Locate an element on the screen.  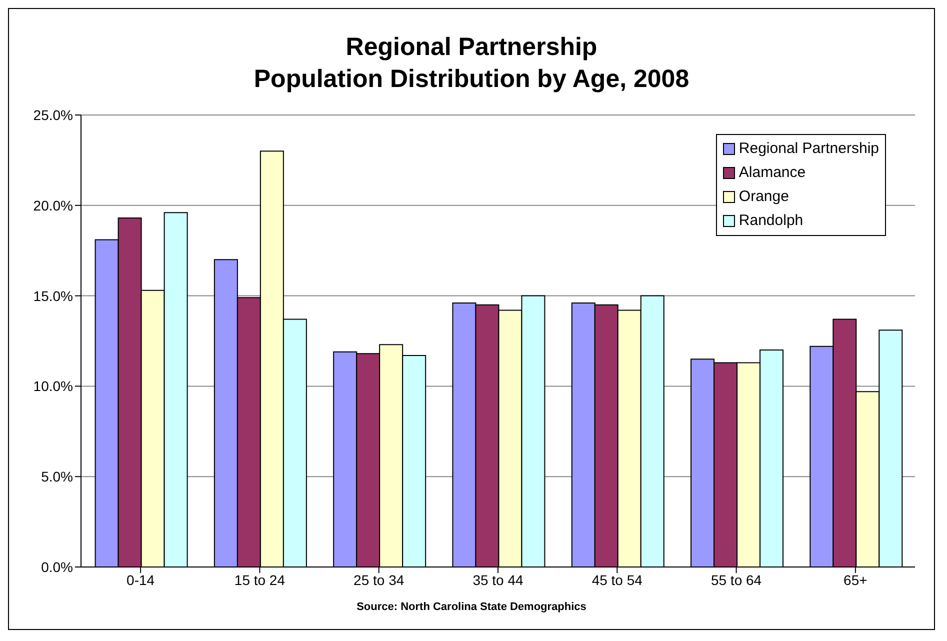
y-tick-label: 25.0% is located at coordinates (53, 114).